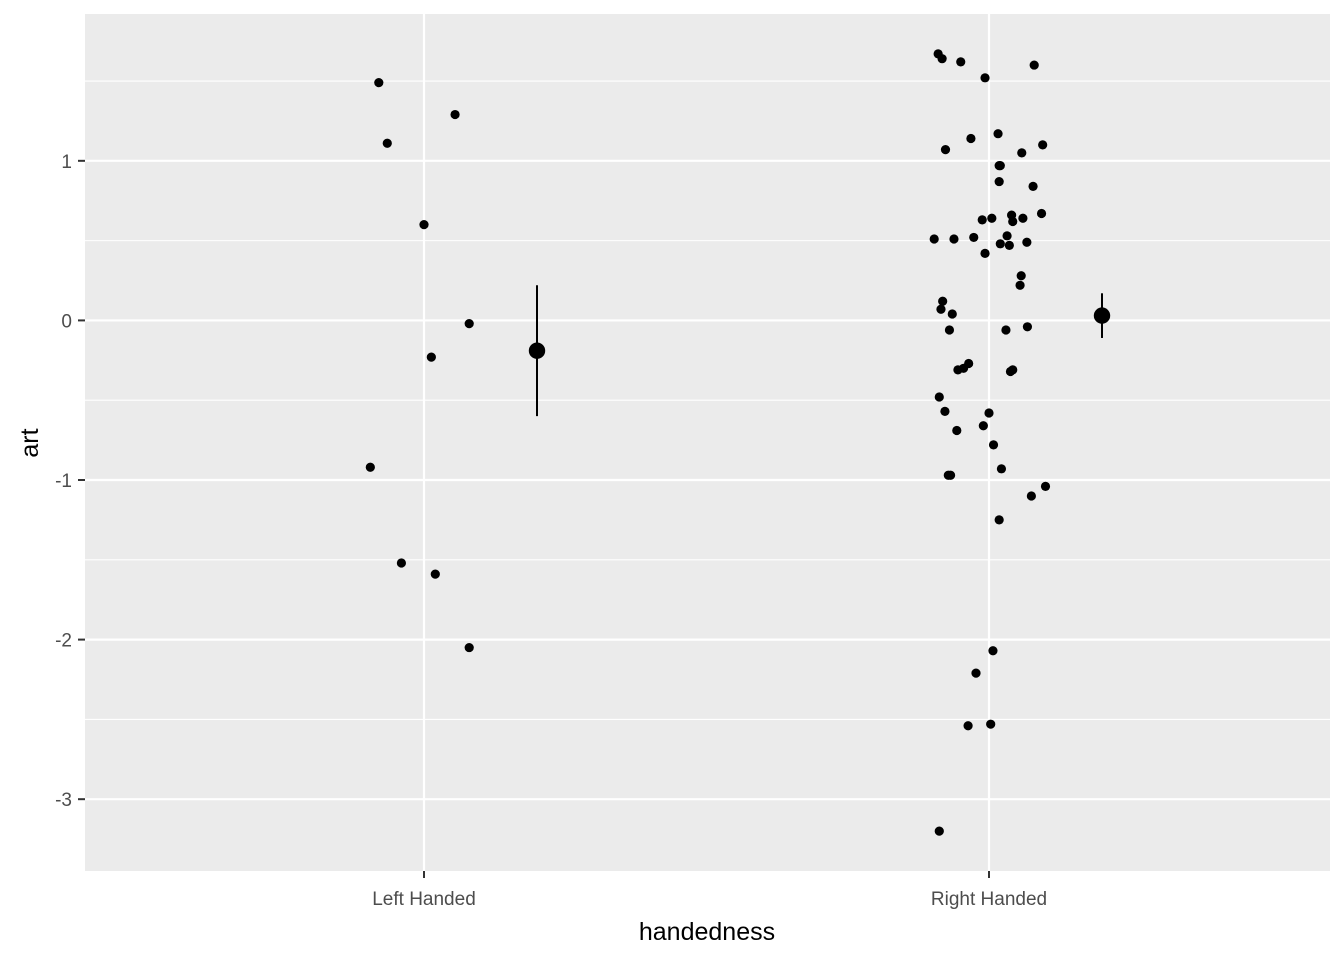 The image size is (1344, 960). I want to click on y-tick-label: 0, so click(66, 321).